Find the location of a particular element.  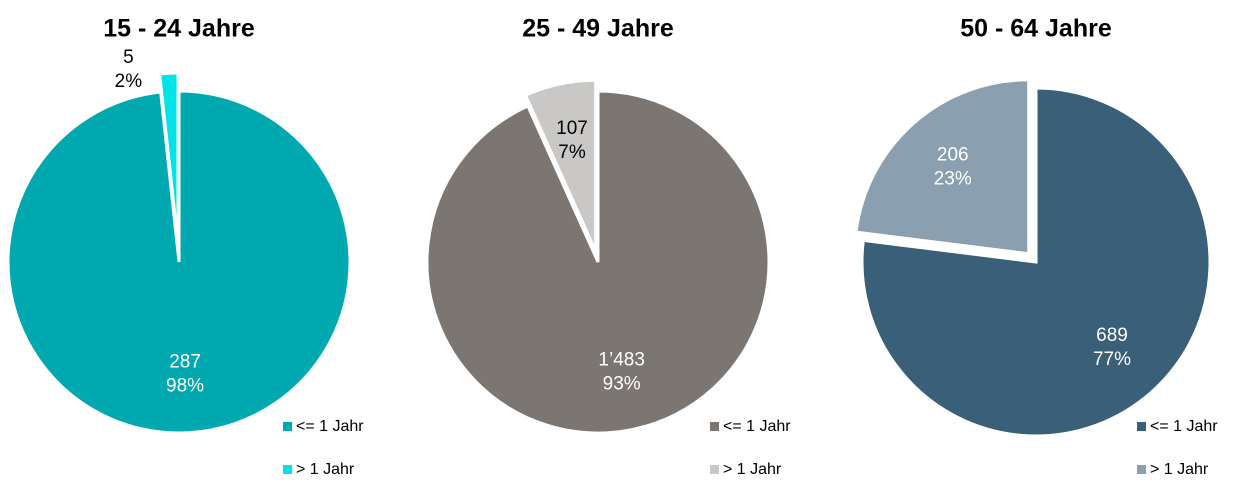

chart-title: 25 - 49 Jahre is located at coordinates (598, 29).